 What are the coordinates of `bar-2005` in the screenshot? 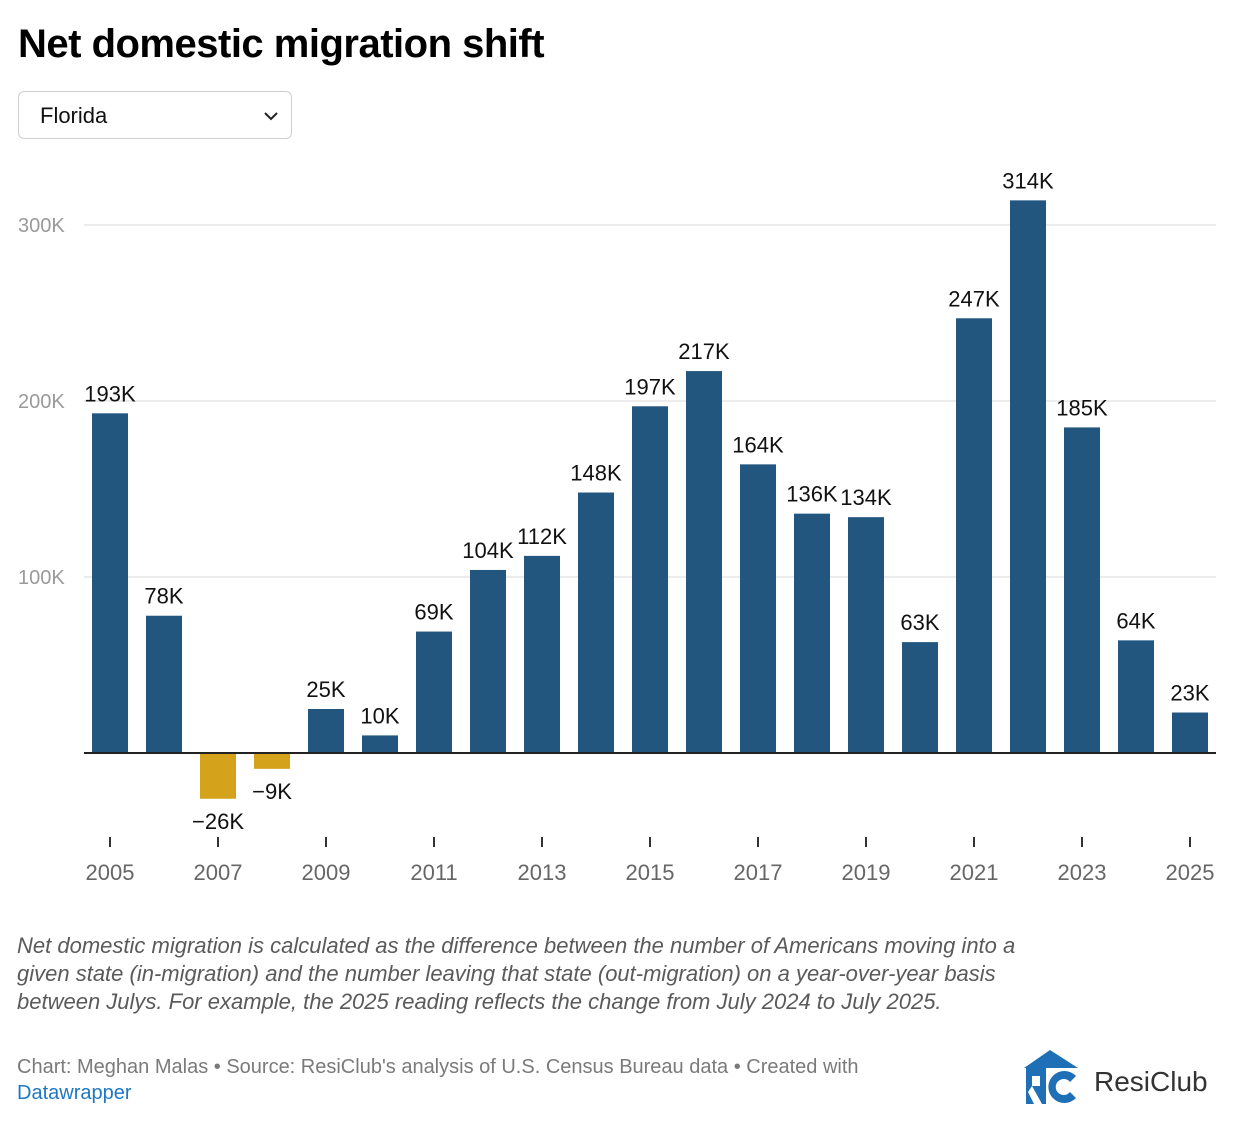 It's located at (110, 583).